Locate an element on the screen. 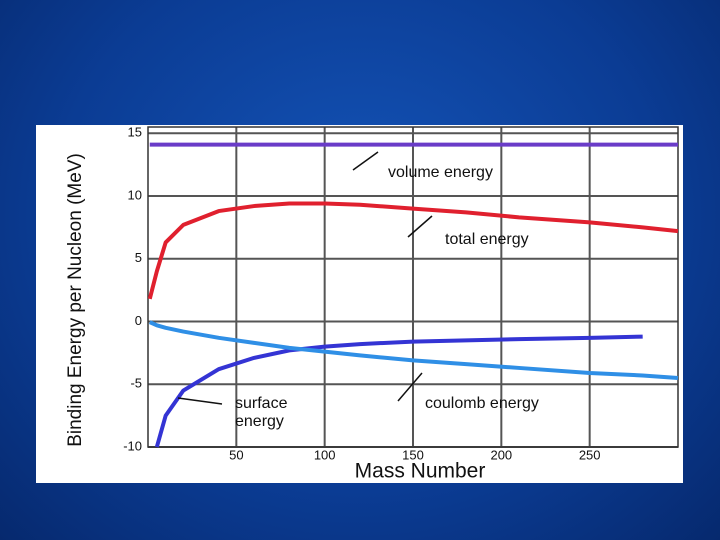  y-tick-label: 15 is located at coordinates (135, 132).